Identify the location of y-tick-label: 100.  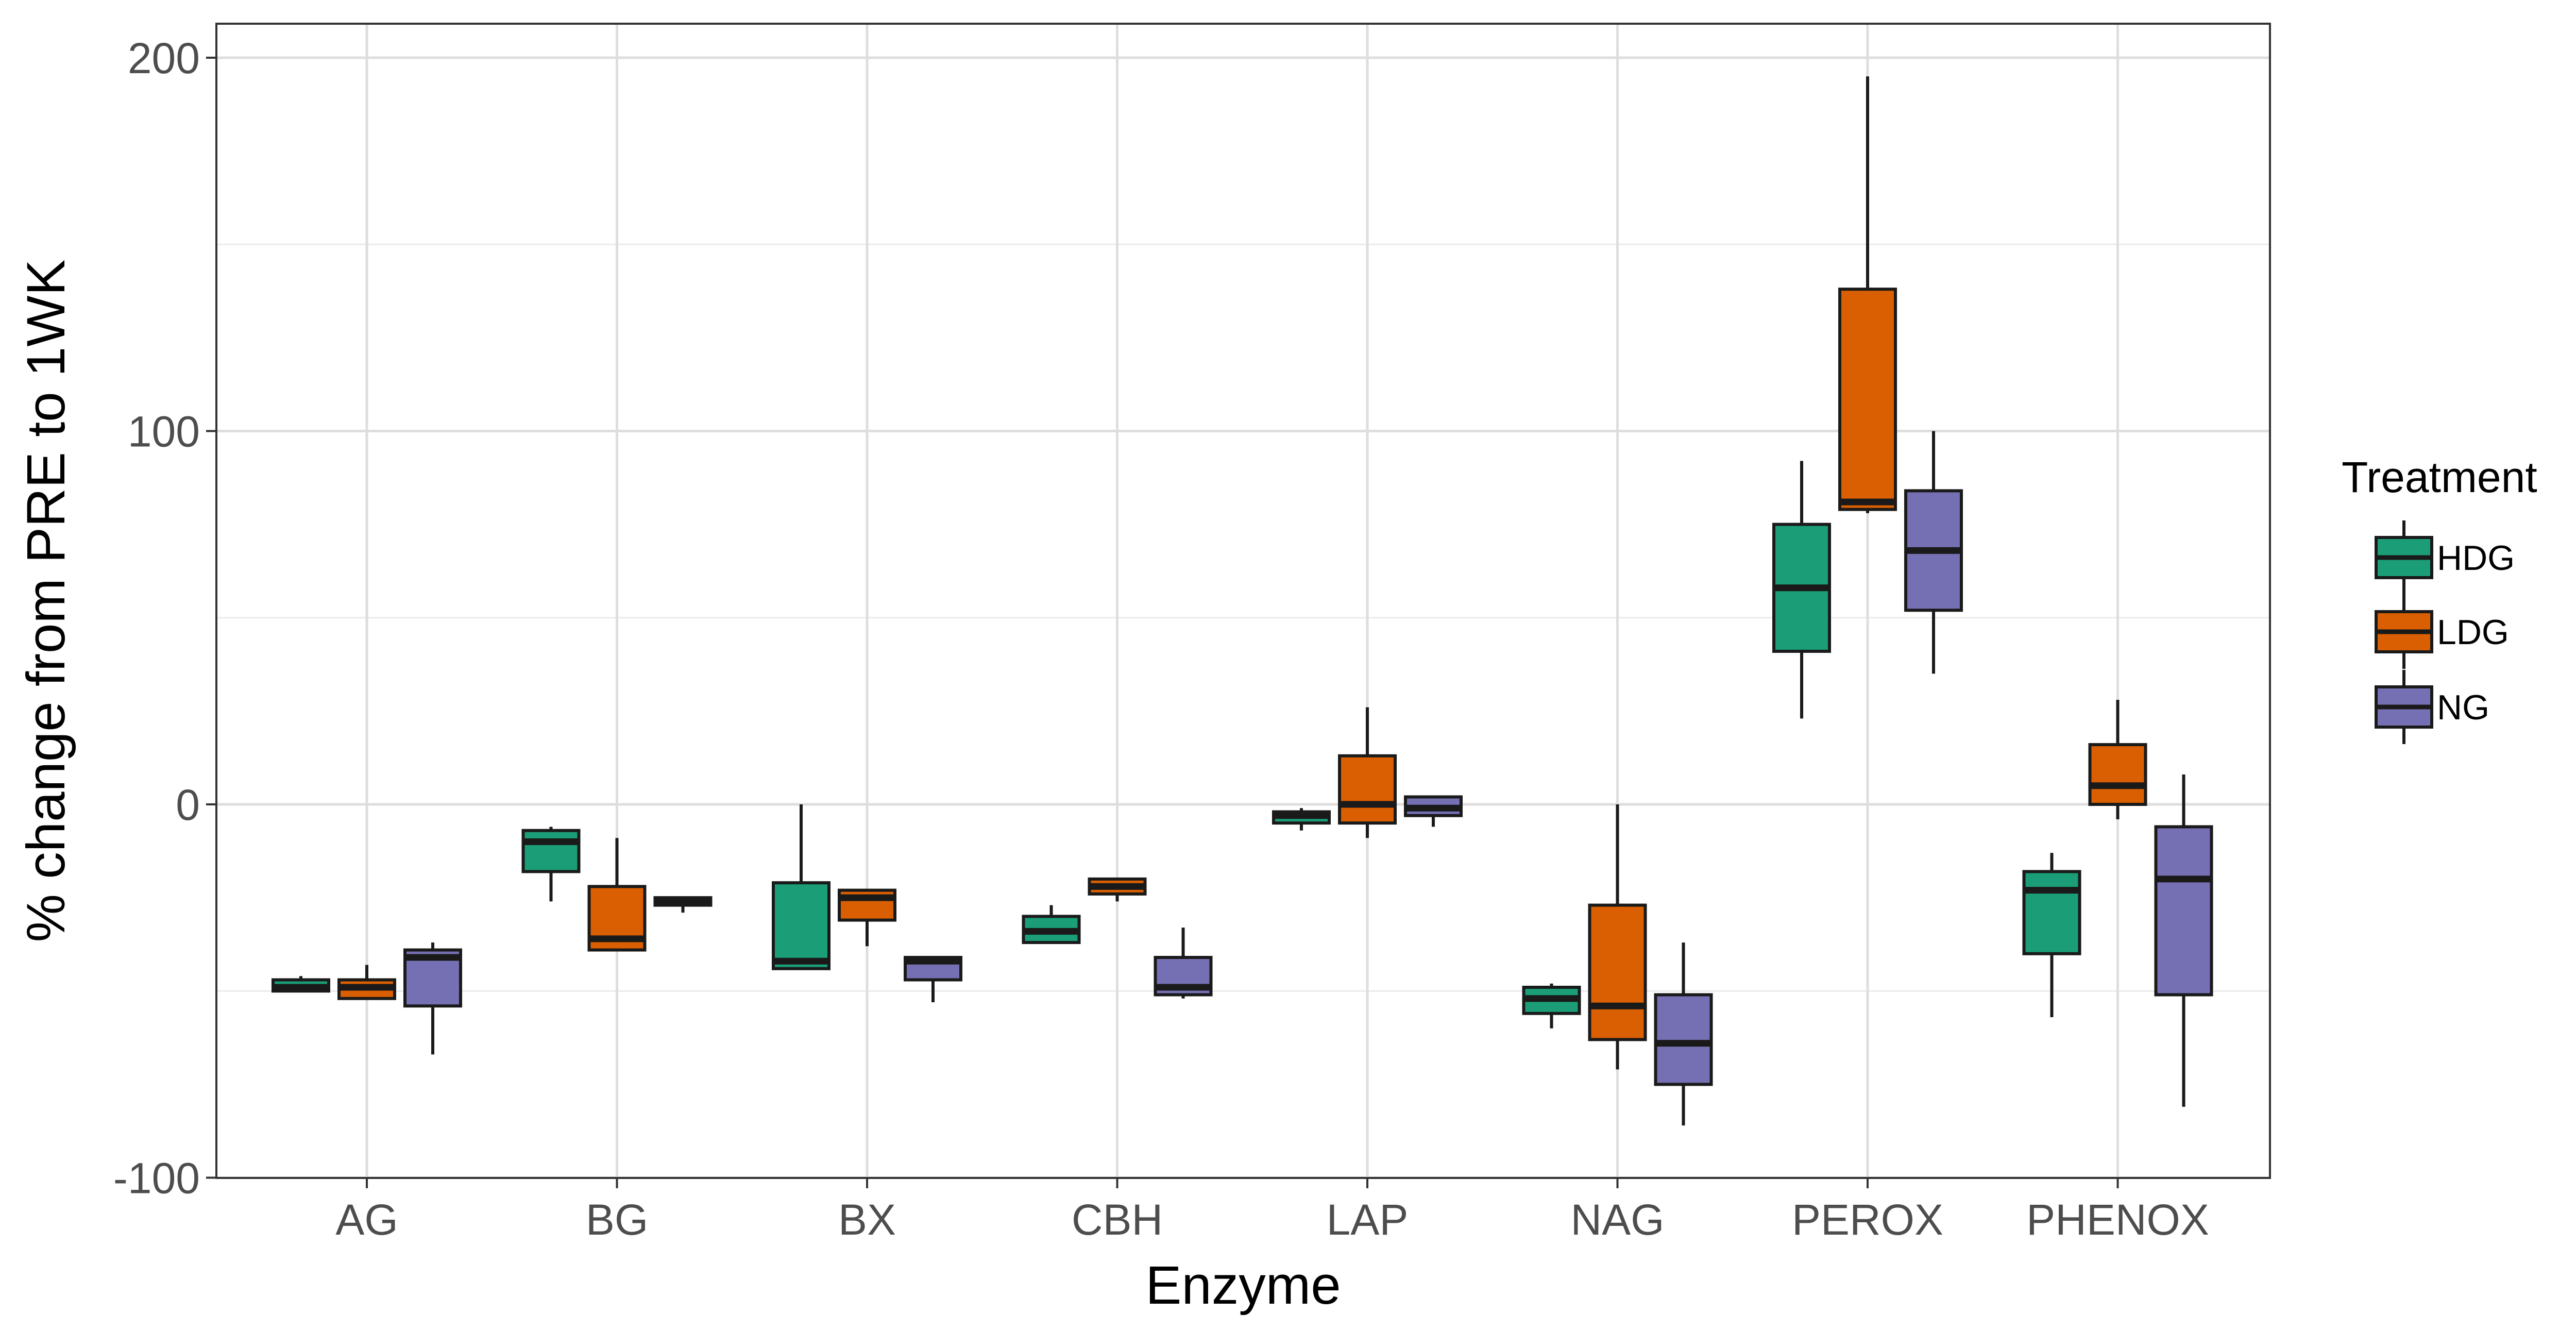
(164, 432).